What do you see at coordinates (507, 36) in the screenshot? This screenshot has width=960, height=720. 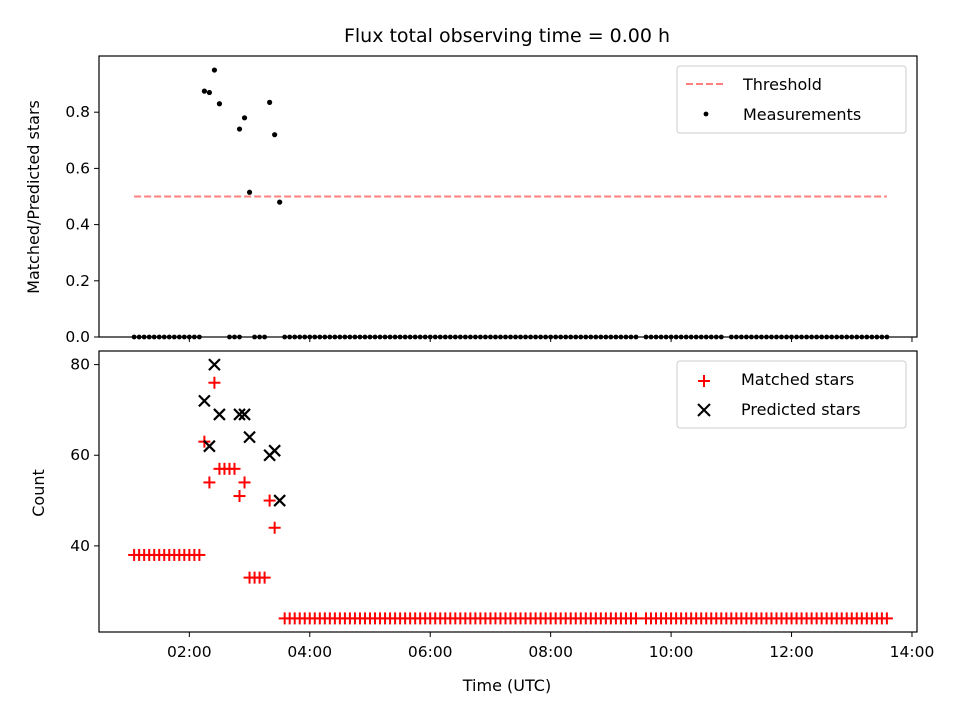 I see `chart-title: Flux total observing time = 0.00 h` at bounding box center [507, 36].